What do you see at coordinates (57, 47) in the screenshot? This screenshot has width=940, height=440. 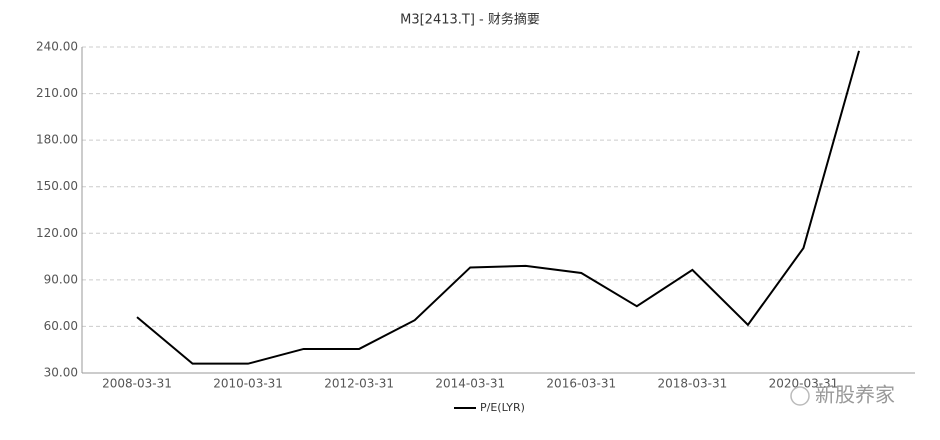 I see `y-tick-label: 240.00` at bounding box center [57, 47].